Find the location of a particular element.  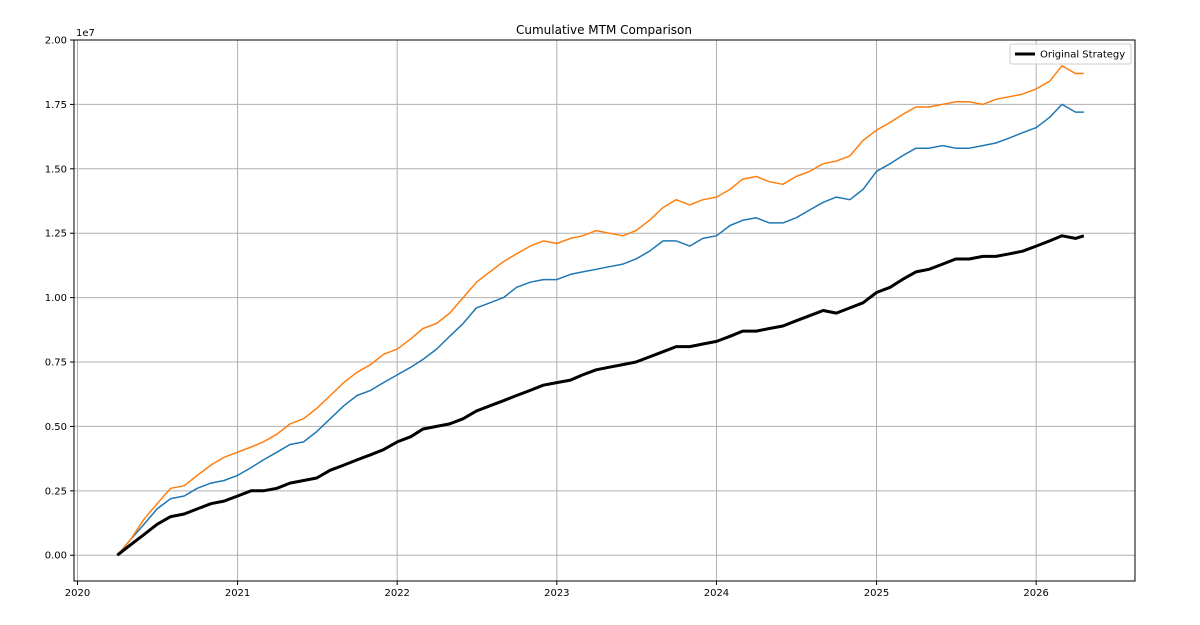

y-offset-label: 1e7 is located at coordinates (85, 33).